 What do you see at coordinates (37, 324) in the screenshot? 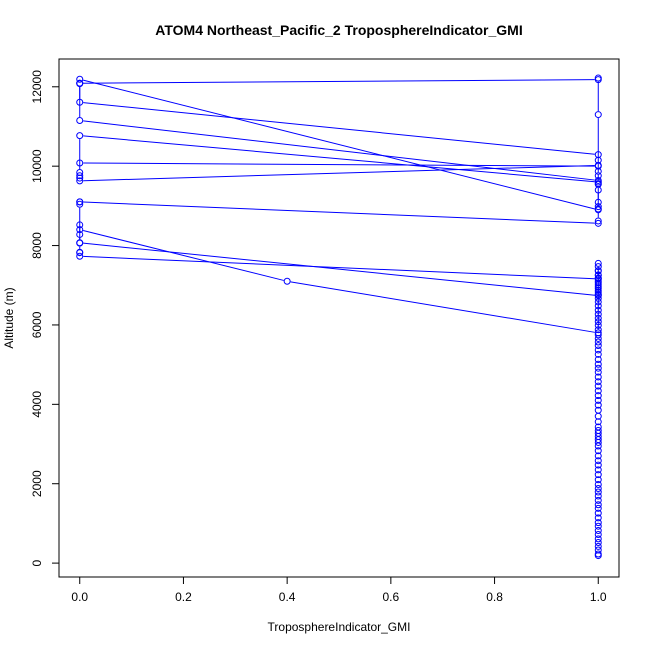
I see `y-tick-label: 6000` at bounding box center [37, 324].